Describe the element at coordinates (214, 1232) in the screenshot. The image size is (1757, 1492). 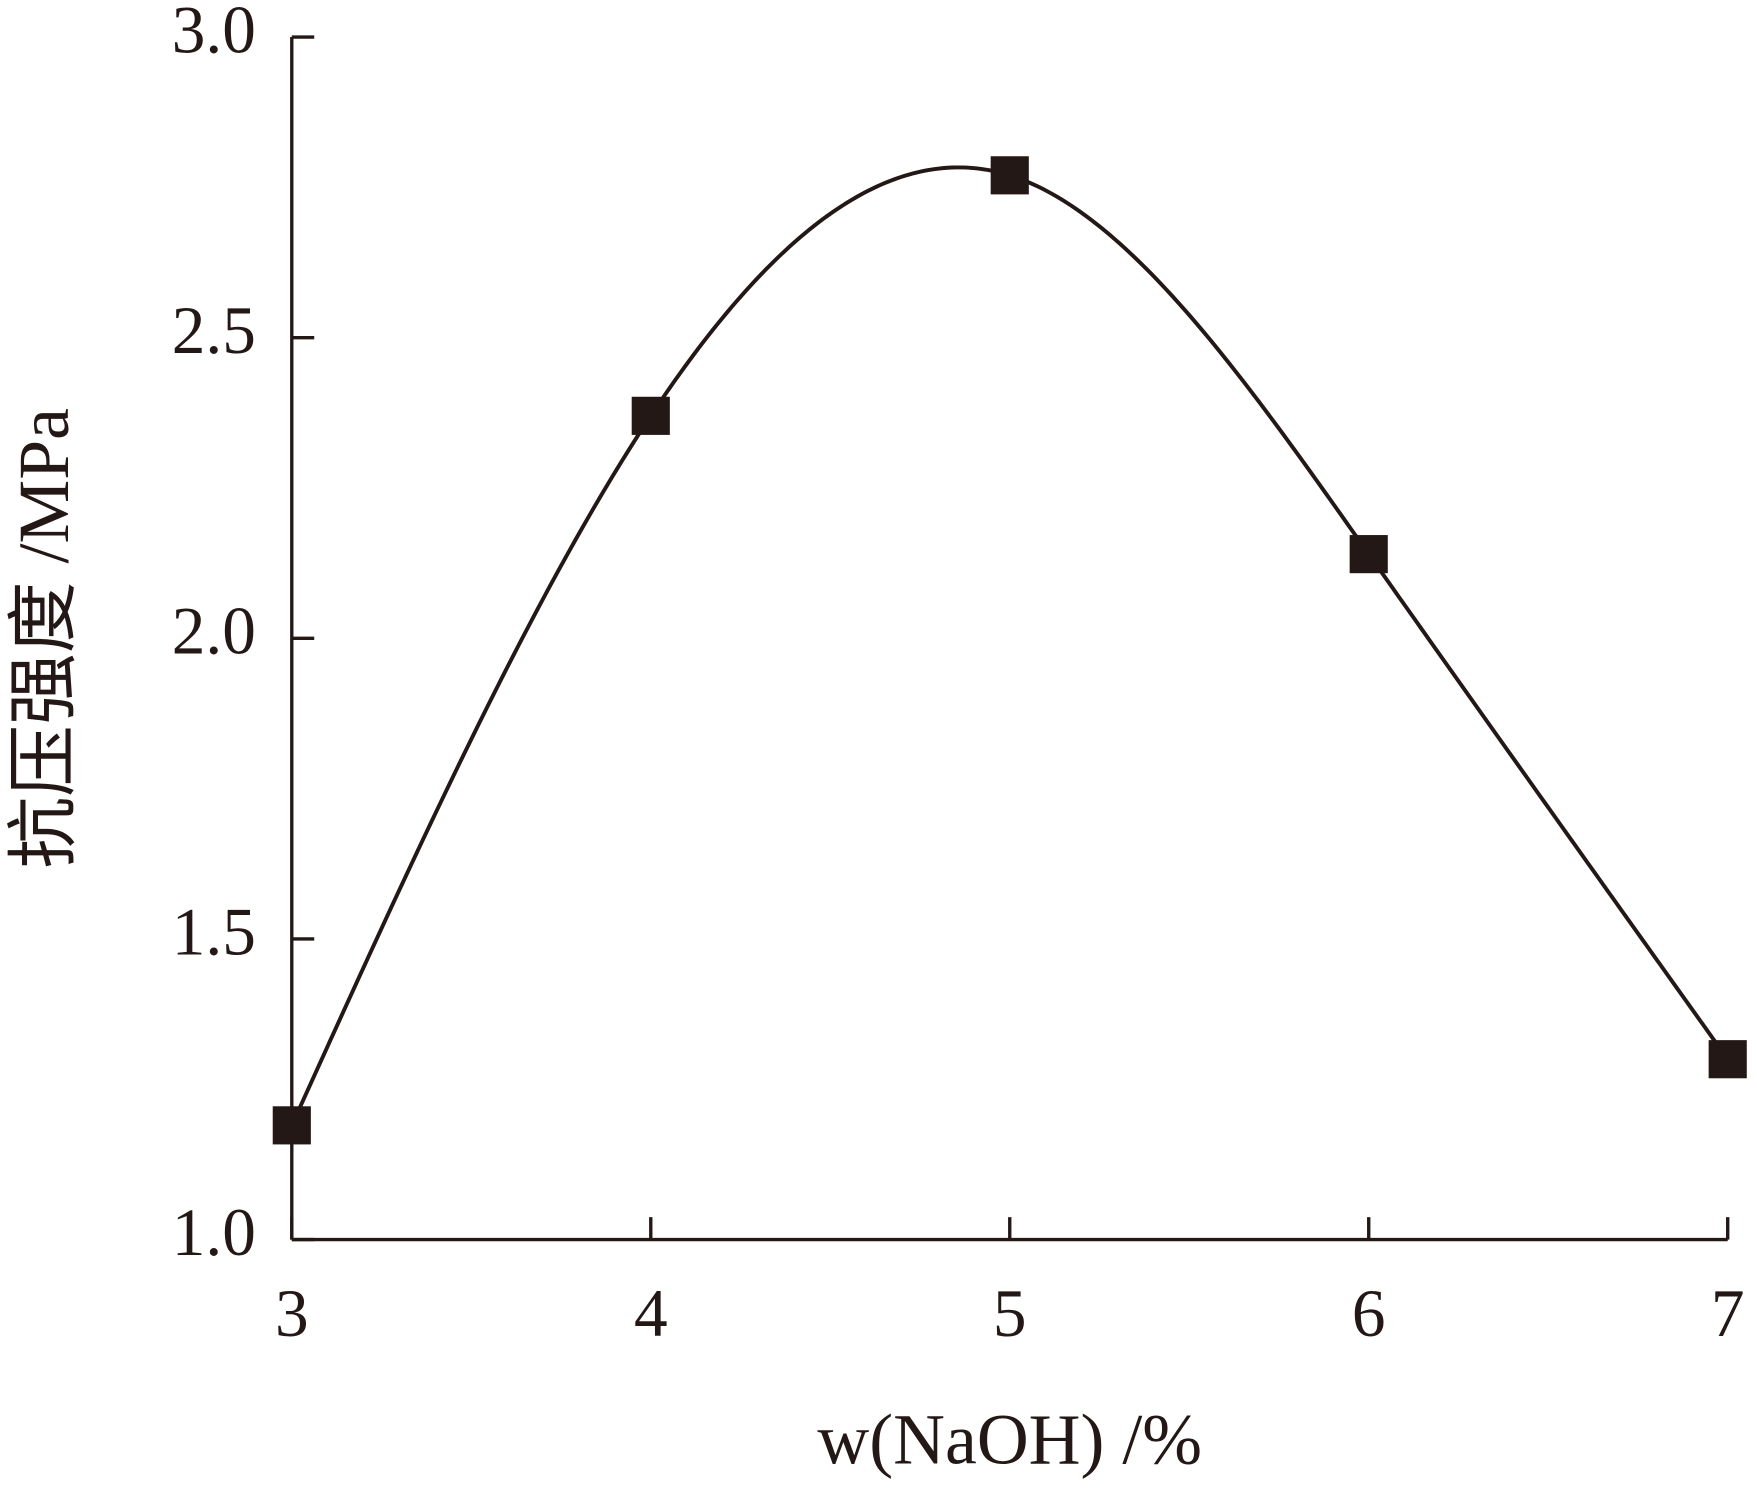
I see `y-tick-label: 1.0` at that location.